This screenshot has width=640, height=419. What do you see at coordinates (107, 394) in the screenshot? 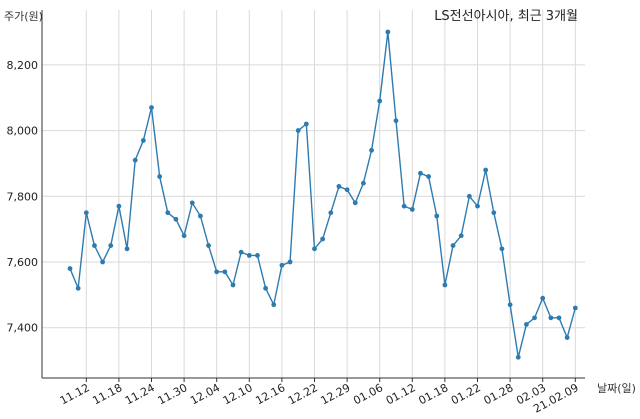
I see `x-tick-label: 11.18` at bounding box center [107, 394].